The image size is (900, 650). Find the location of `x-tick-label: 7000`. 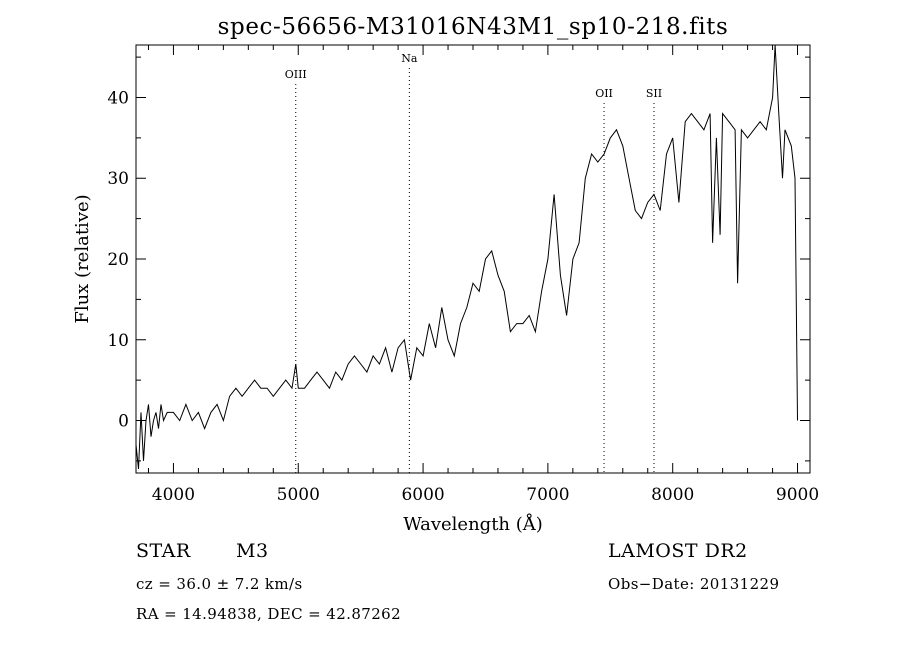

x-tick-label: 7000 is located at coordinates (547, 495).